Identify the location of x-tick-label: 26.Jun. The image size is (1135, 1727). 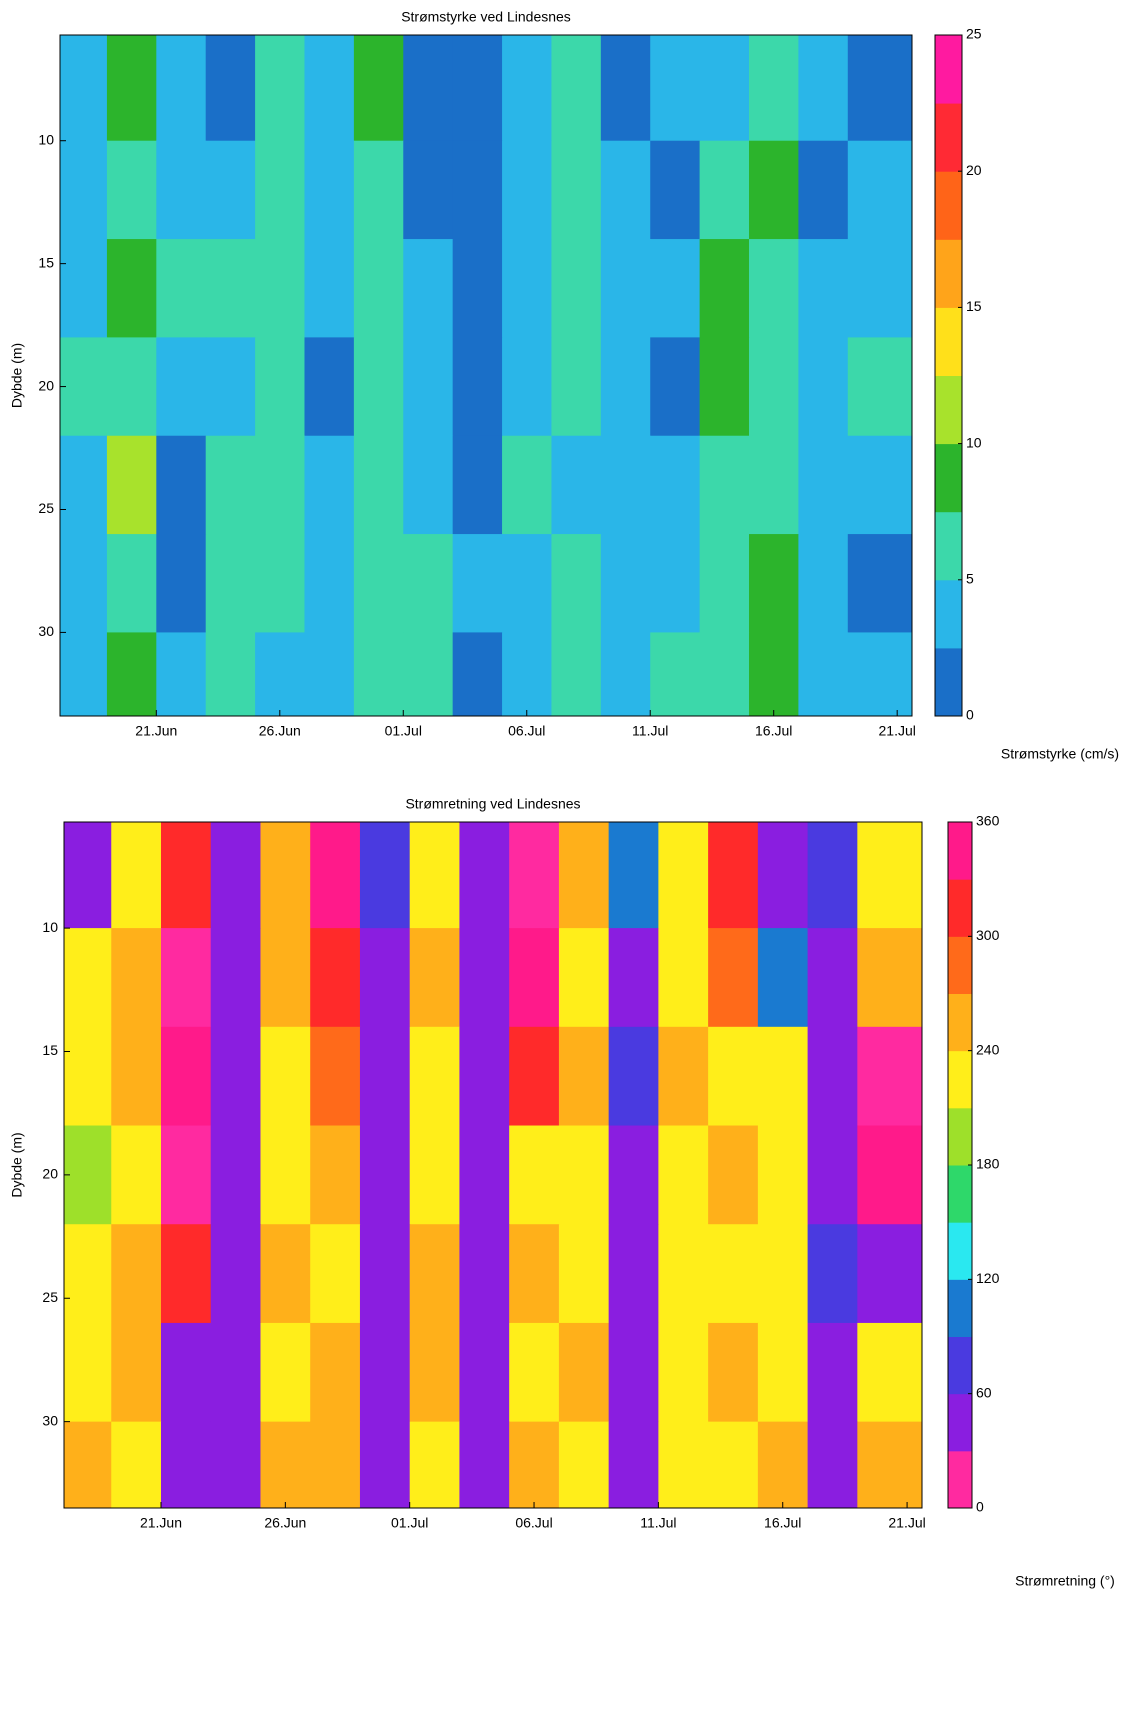
(280, 731).